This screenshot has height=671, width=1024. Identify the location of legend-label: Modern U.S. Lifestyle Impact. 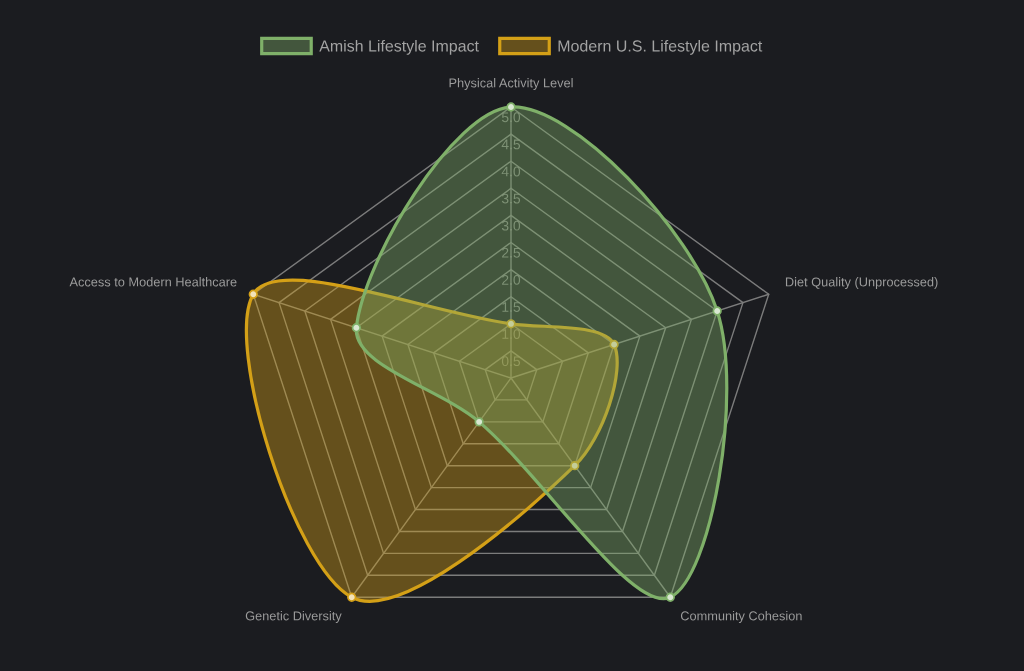
(660, 47).